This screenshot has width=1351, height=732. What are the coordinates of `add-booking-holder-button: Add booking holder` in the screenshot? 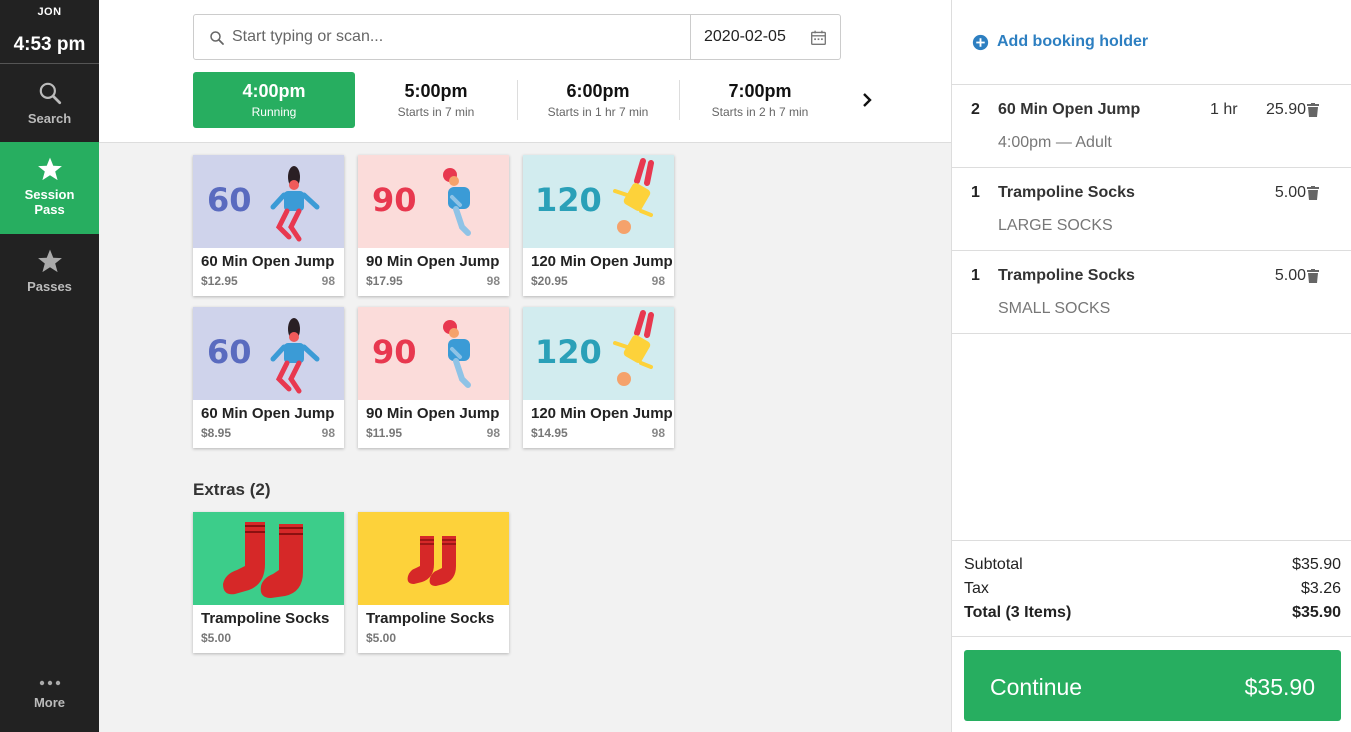 It's located at (1060, 42).